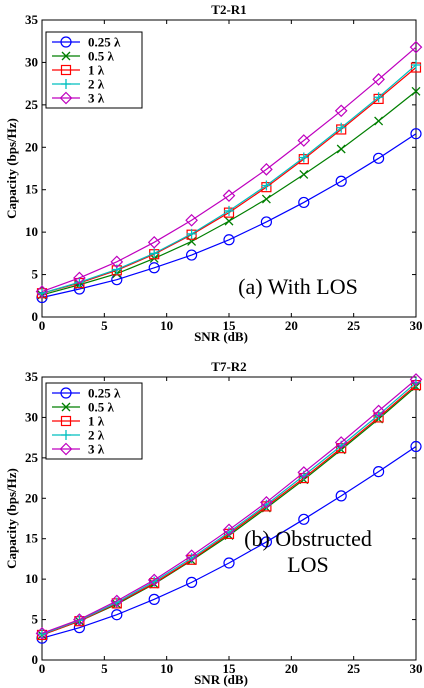  I want to click on annotation-text: (b) Obstructed, so click(308, 538).